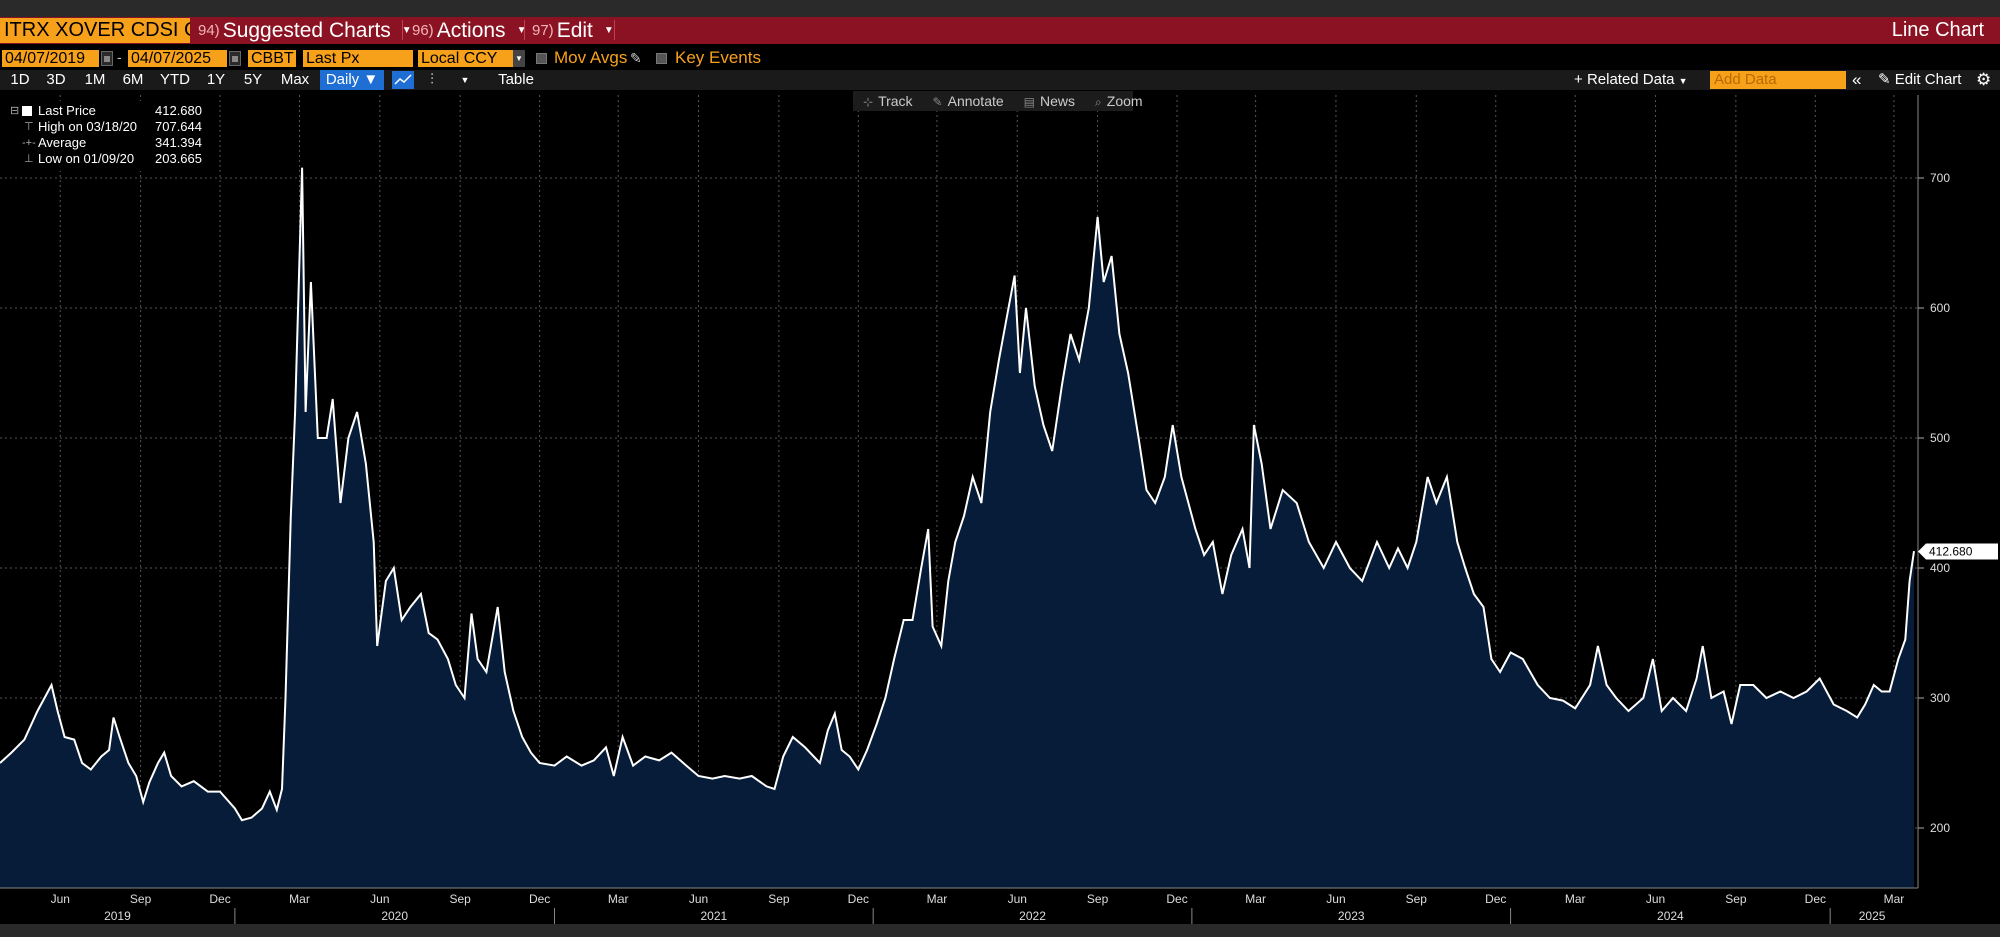  Describe the element at coordinates (394, 916) in the screenshot. I see `x-year-label: 2020` at that location.